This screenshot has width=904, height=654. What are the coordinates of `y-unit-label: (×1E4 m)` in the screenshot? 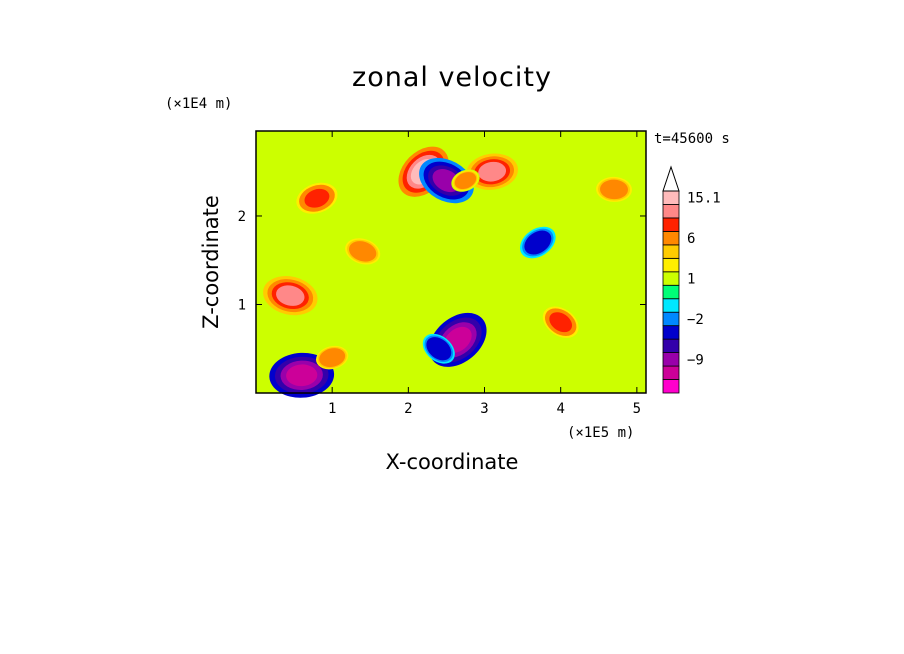 It's located at (198, 104).